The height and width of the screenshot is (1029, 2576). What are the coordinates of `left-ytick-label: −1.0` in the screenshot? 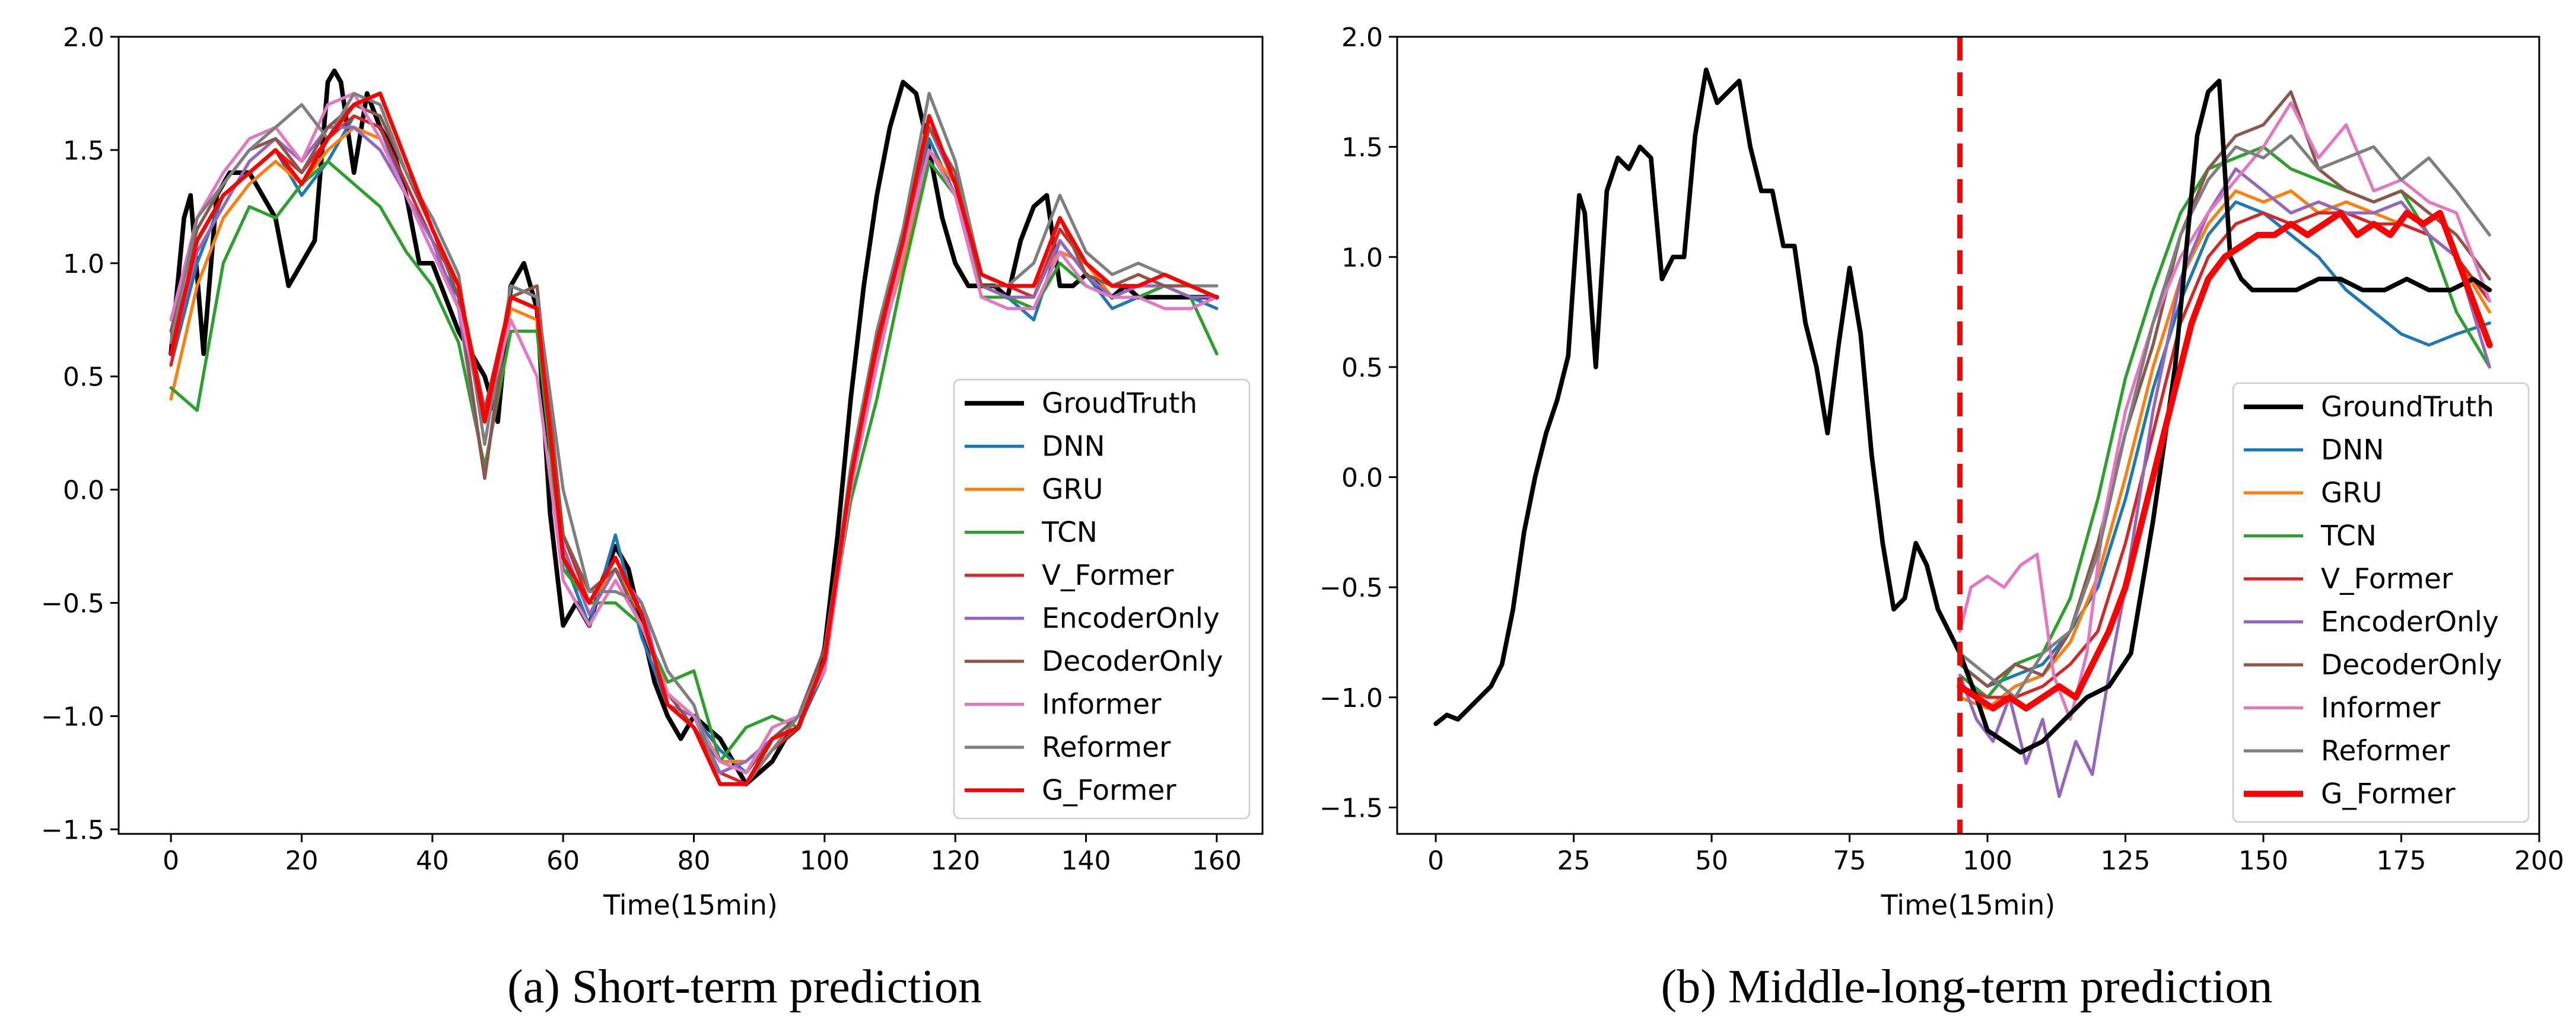 It's located at (72, 717).